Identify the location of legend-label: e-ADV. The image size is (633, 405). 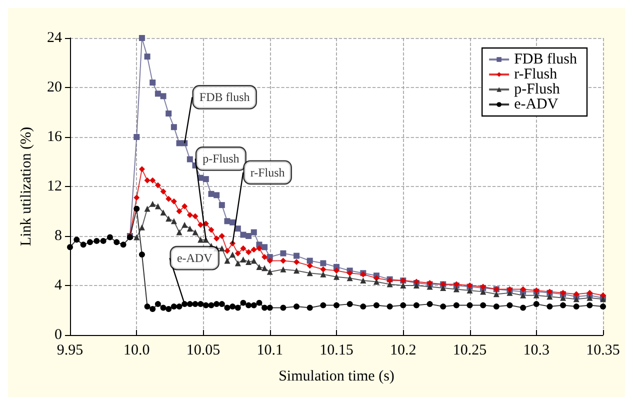
(536, 104).